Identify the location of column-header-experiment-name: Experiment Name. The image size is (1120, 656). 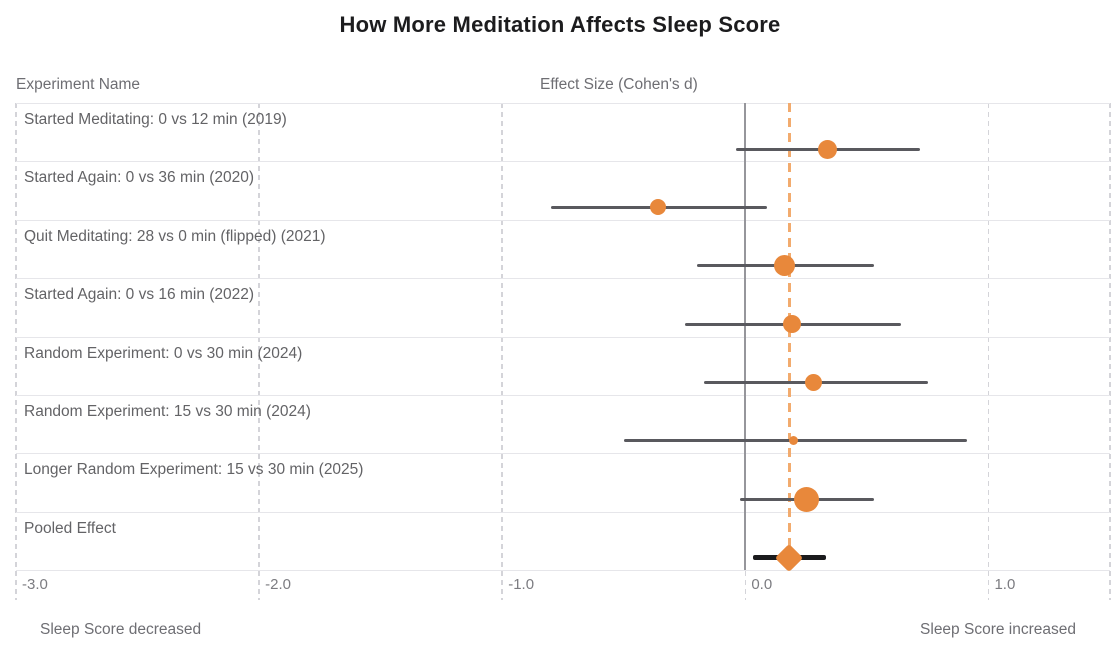
(78, 84).